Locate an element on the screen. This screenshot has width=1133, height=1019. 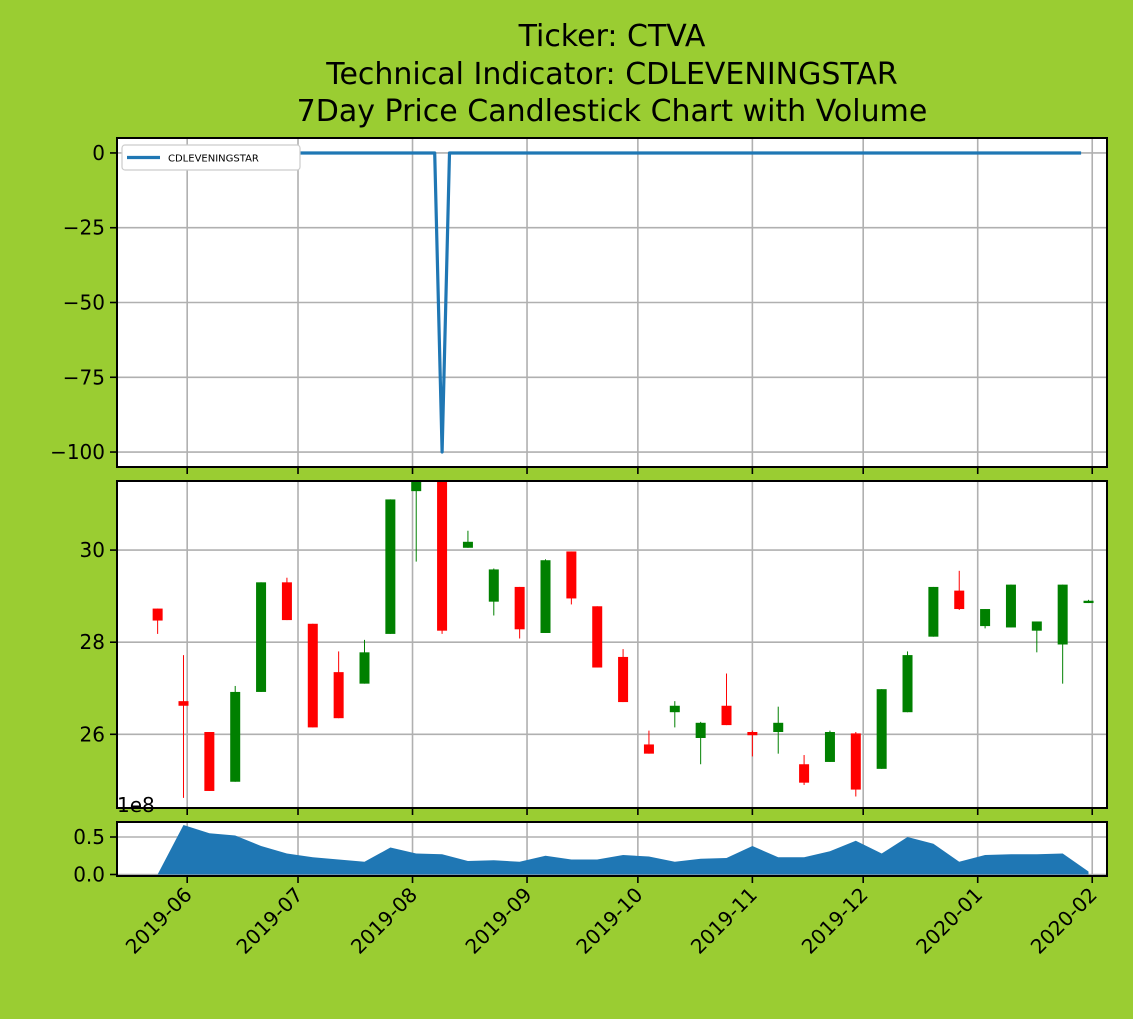
volume-y-tick-label: 0.5 is located at coordinates (89, 837).